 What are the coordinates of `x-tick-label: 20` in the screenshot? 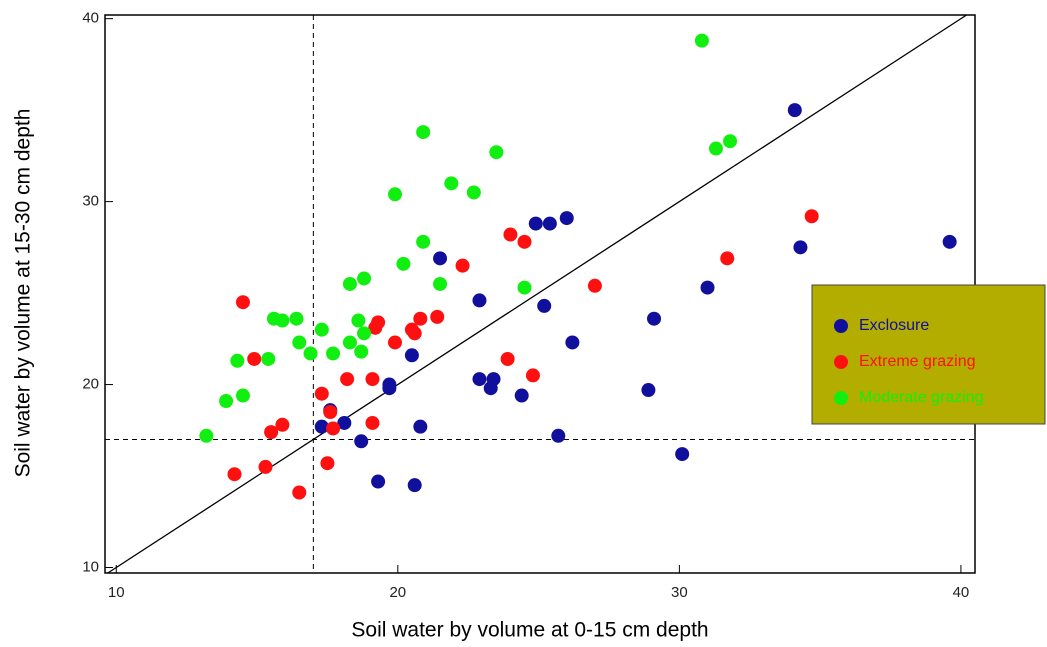 It's located at (397, 592).